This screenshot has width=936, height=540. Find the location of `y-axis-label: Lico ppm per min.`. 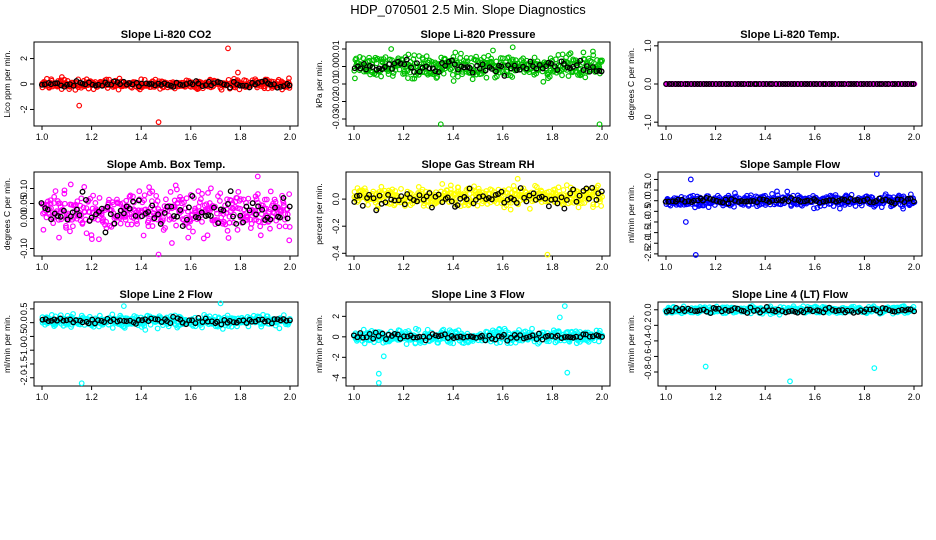

y-axis-label: Lico ppm per min. is located at coordinates (7, 84).